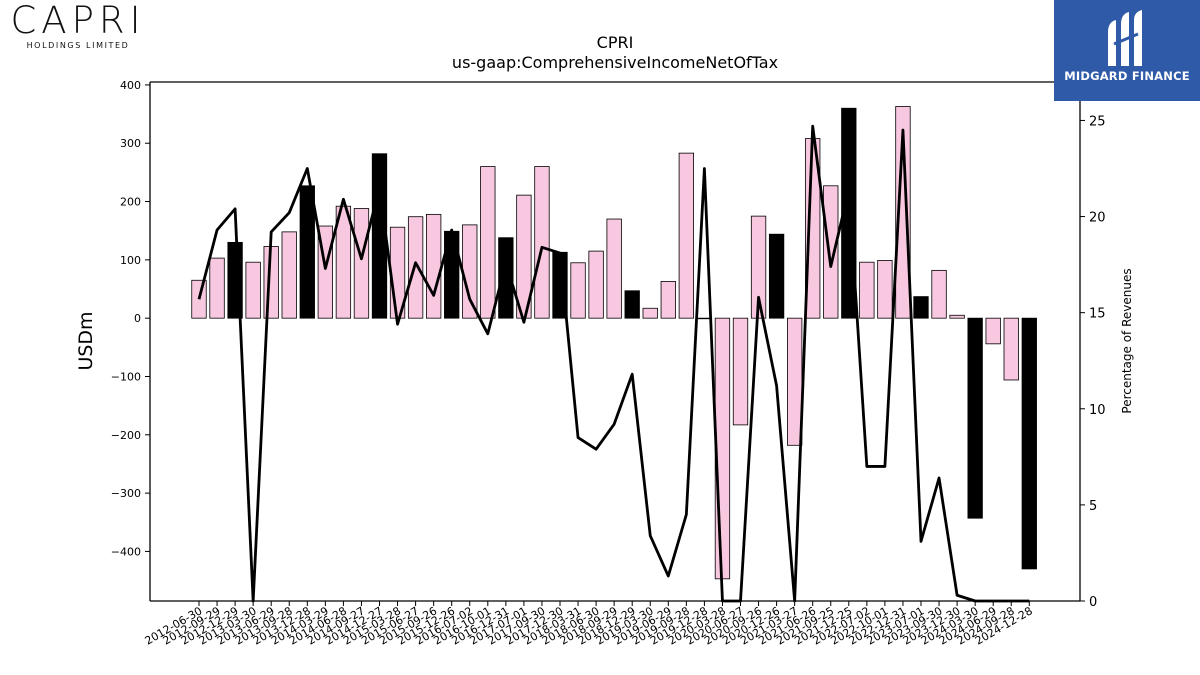 This screenshot has width=1200, height=675. What do you see at coordinates (1127, 340) in the screenshot?
I see `y2-axis-label: Percentage of Revenues` at bounding box center [1127, 340].